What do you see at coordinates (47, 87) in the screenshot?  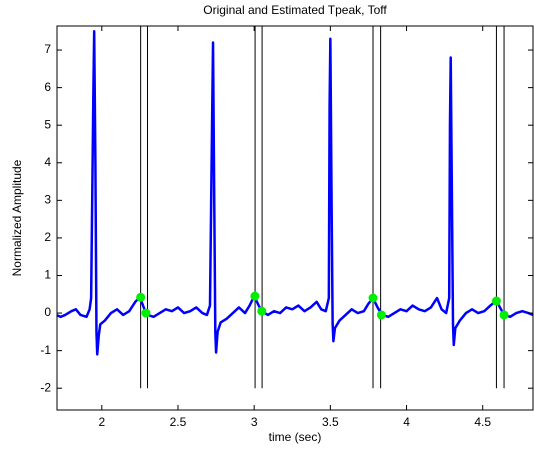 I see `y-tick-label: 6` at bounding box center [47, 87].